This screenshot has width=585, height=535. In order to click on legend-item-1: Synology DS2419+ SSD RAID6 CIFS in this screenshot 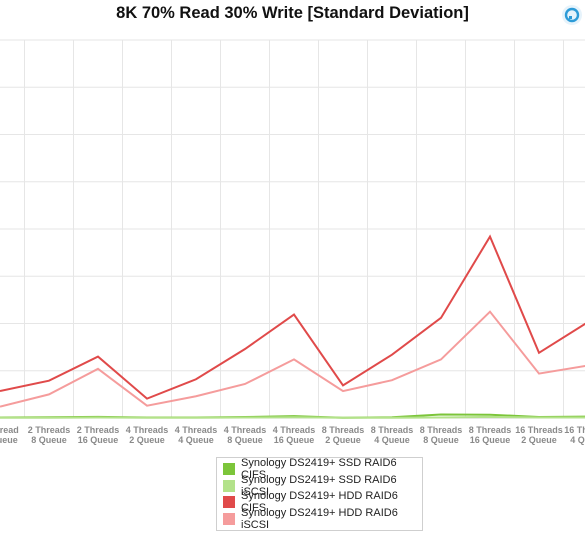, I will do `click(322, 469)`.